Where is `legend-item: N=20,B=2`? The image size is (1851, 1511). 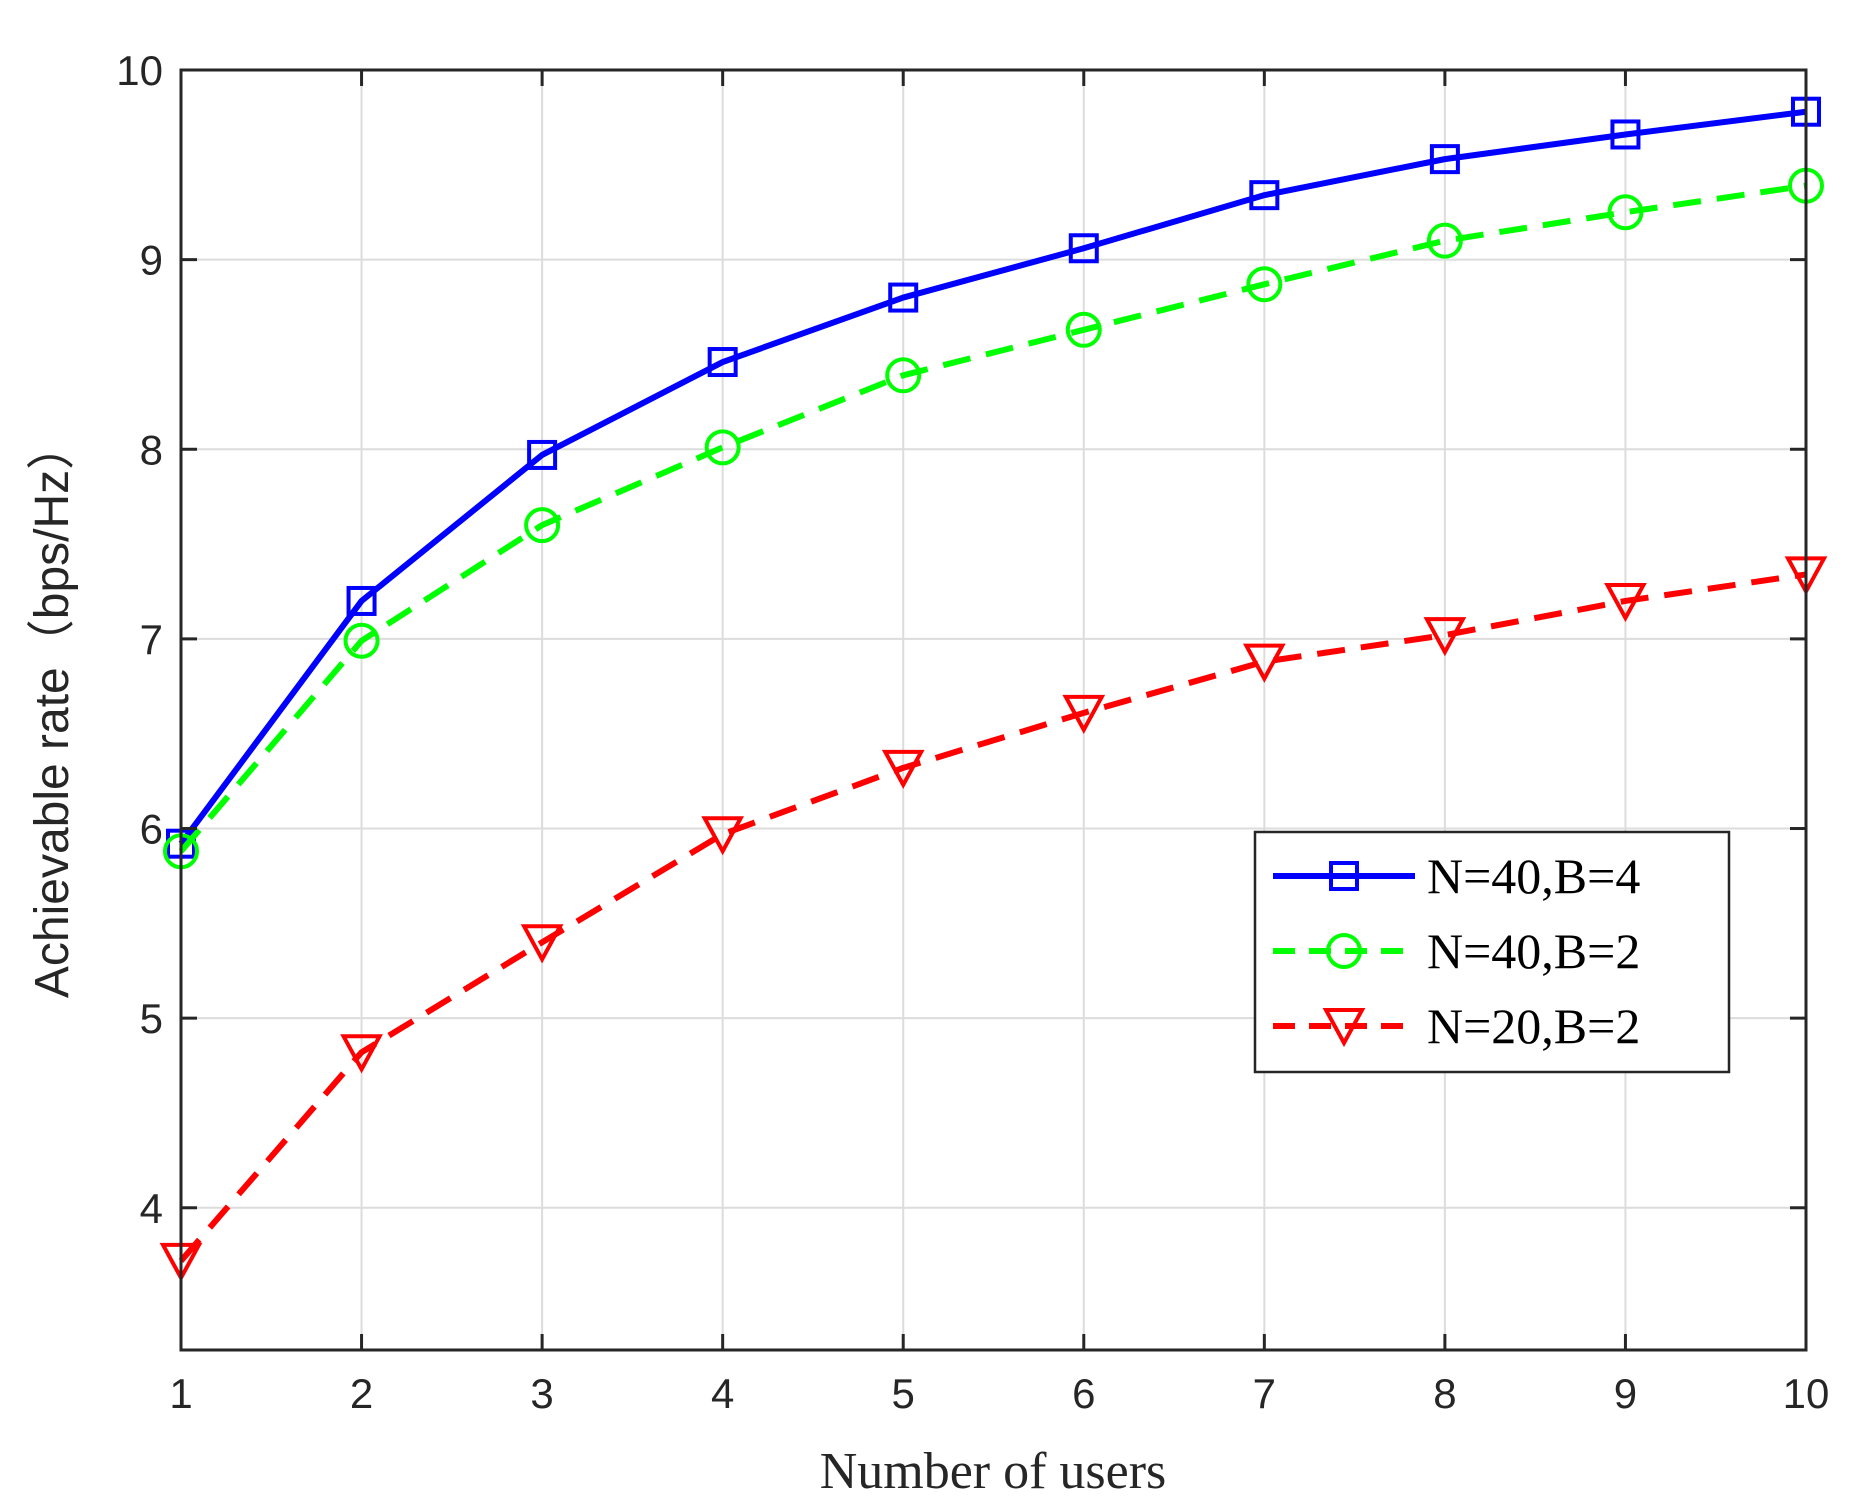
legend-item: N=20,B=2 is located at coordinates (1456, 1026).